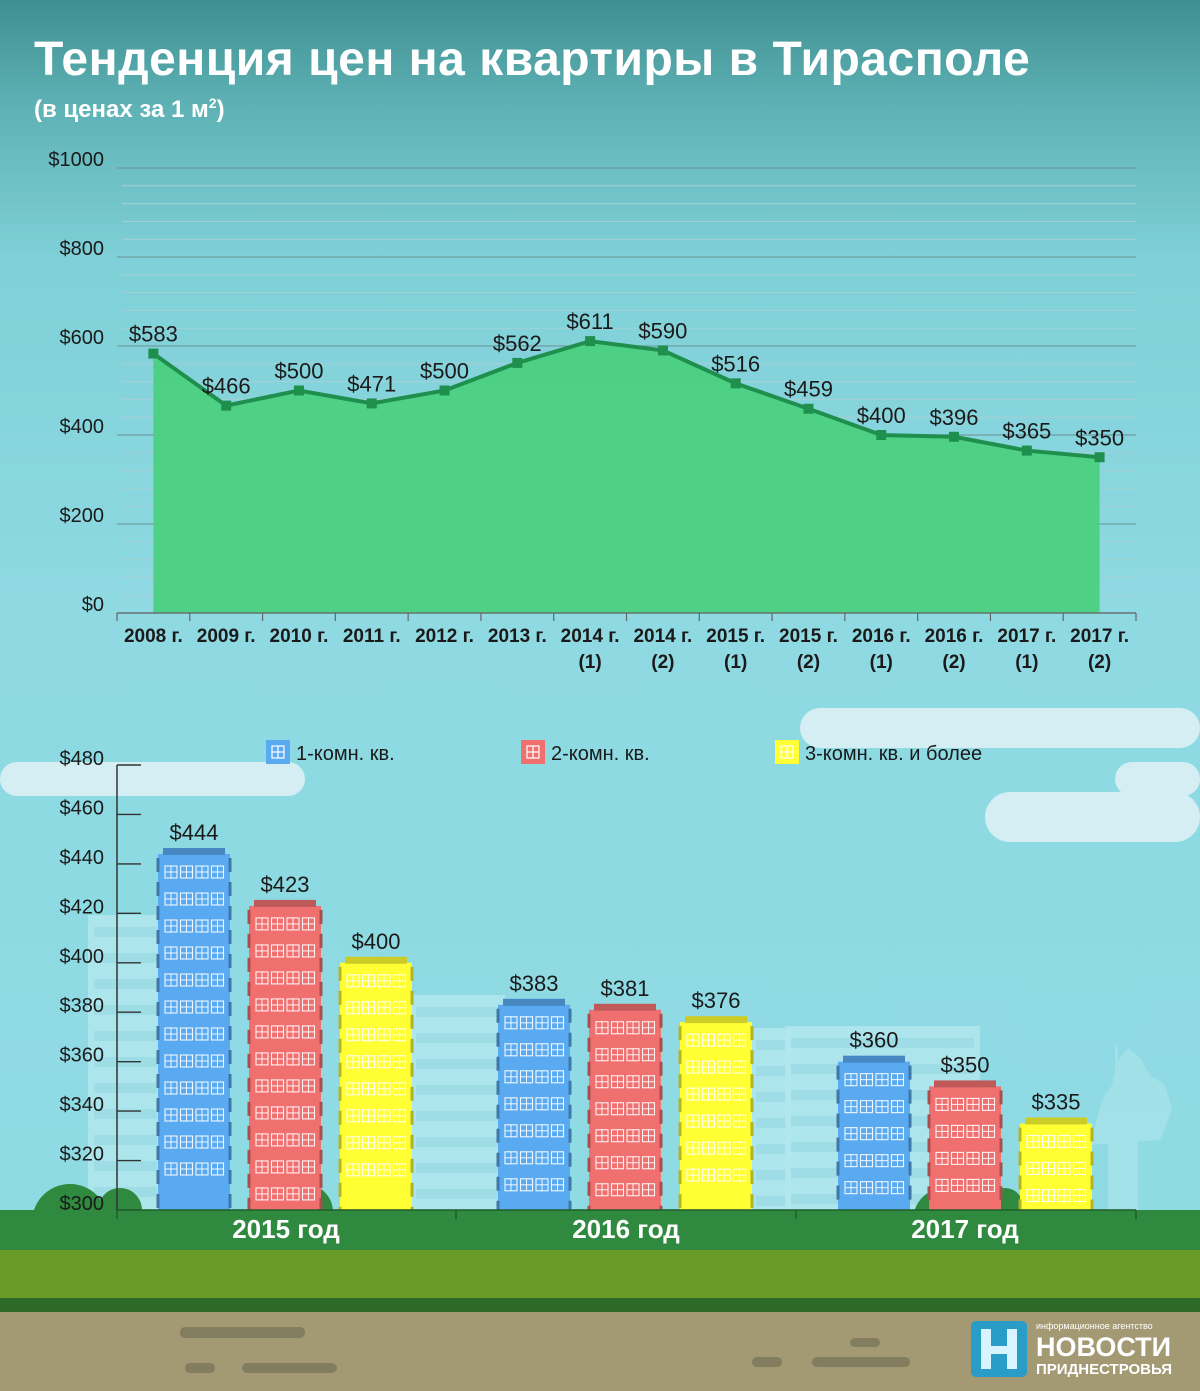  Describe the element at coordinates (517, 636) in the screenshot. I see `x-tick-label: 2013 г.` at that location.